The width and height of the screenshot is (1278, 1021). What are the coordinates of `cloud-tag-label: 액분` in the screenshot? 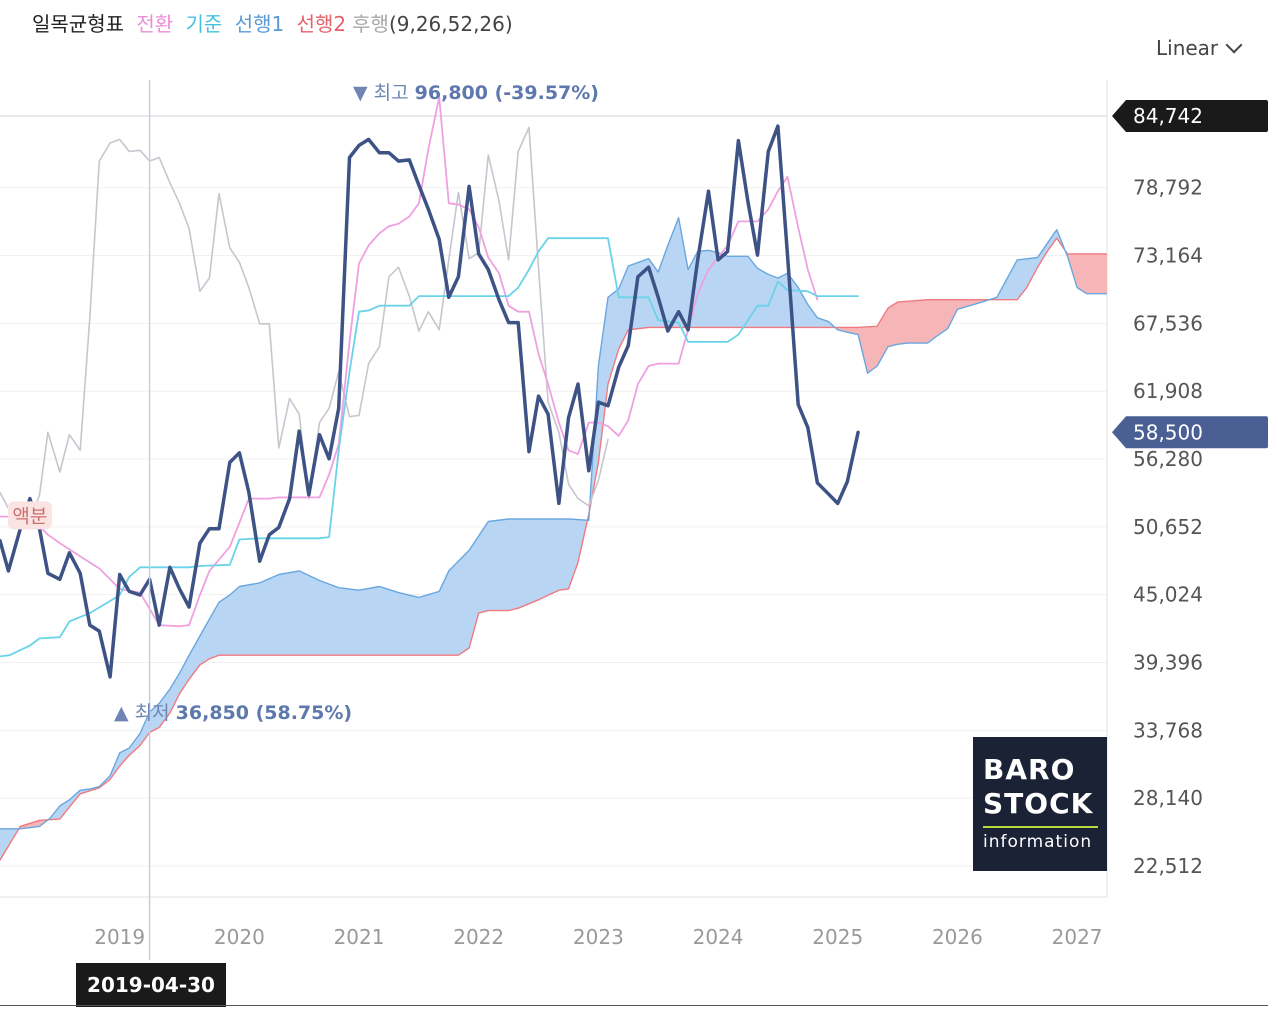 It's located at (29, 516).